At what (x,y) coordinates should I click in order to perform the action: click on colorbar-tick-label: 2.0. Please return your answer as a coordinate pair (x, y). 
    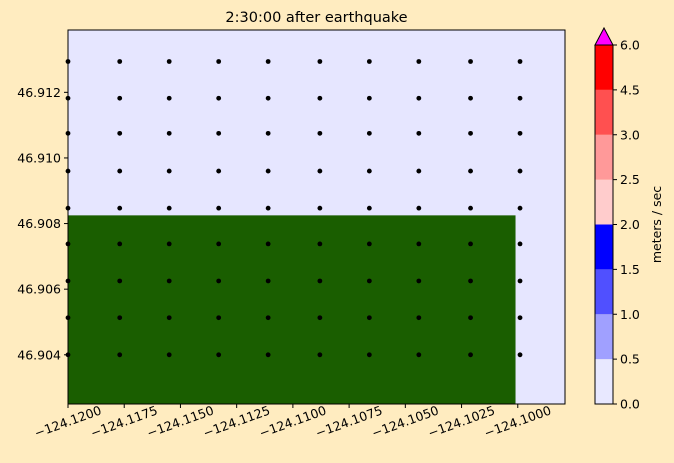
    Looking at the image, I should click on (630, 224).